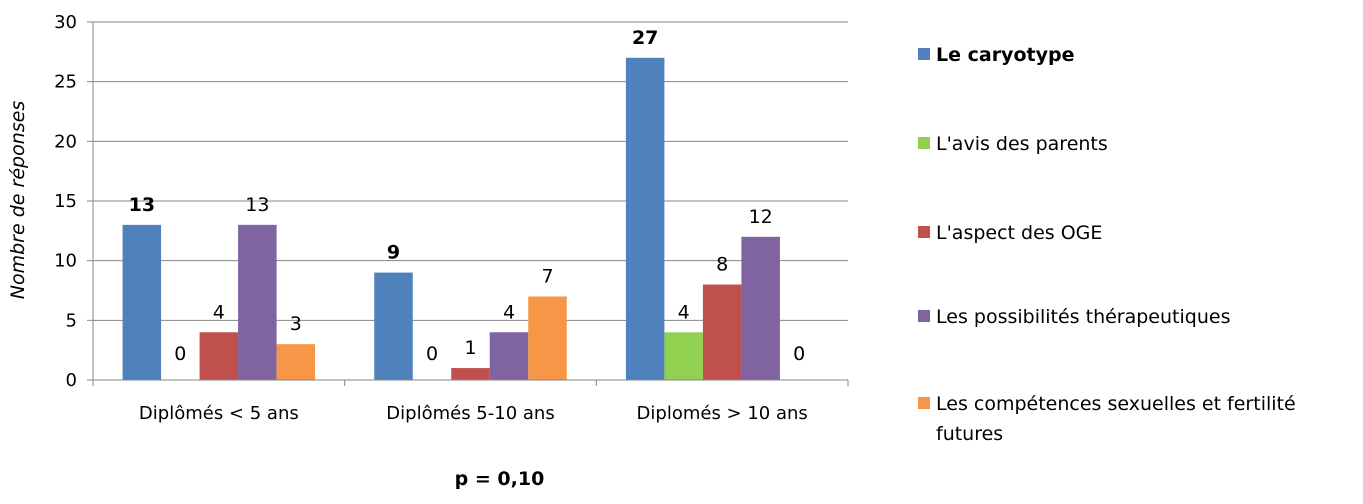 Image resolution: width=1363 pixels, height=504 pixels. What do you see at coordinates (470, 413) in the screenshot?
I see `x-tick-label: Diplômés 5-10 ans` at bounding box center [470, 413].